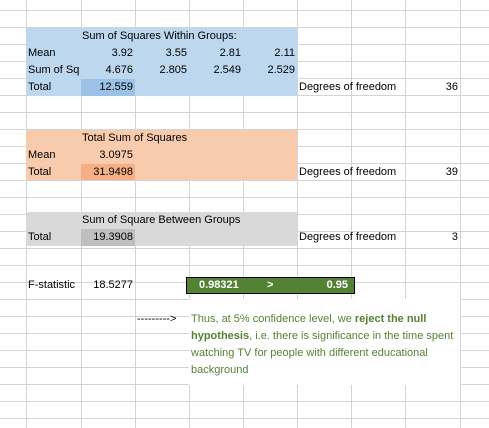  I want to click on within-mean-label: Mean, so click(42, 53).